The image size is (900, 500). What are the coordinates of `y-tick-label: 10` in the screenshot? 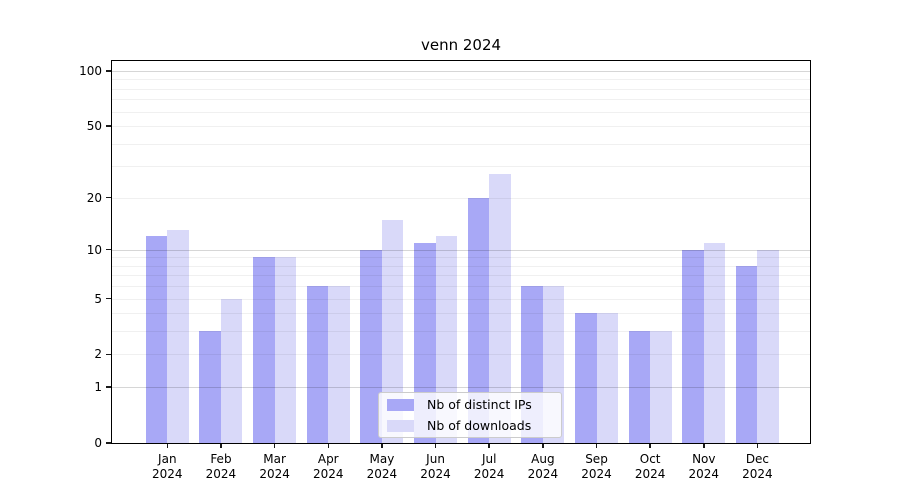 It's located at (94, 249).